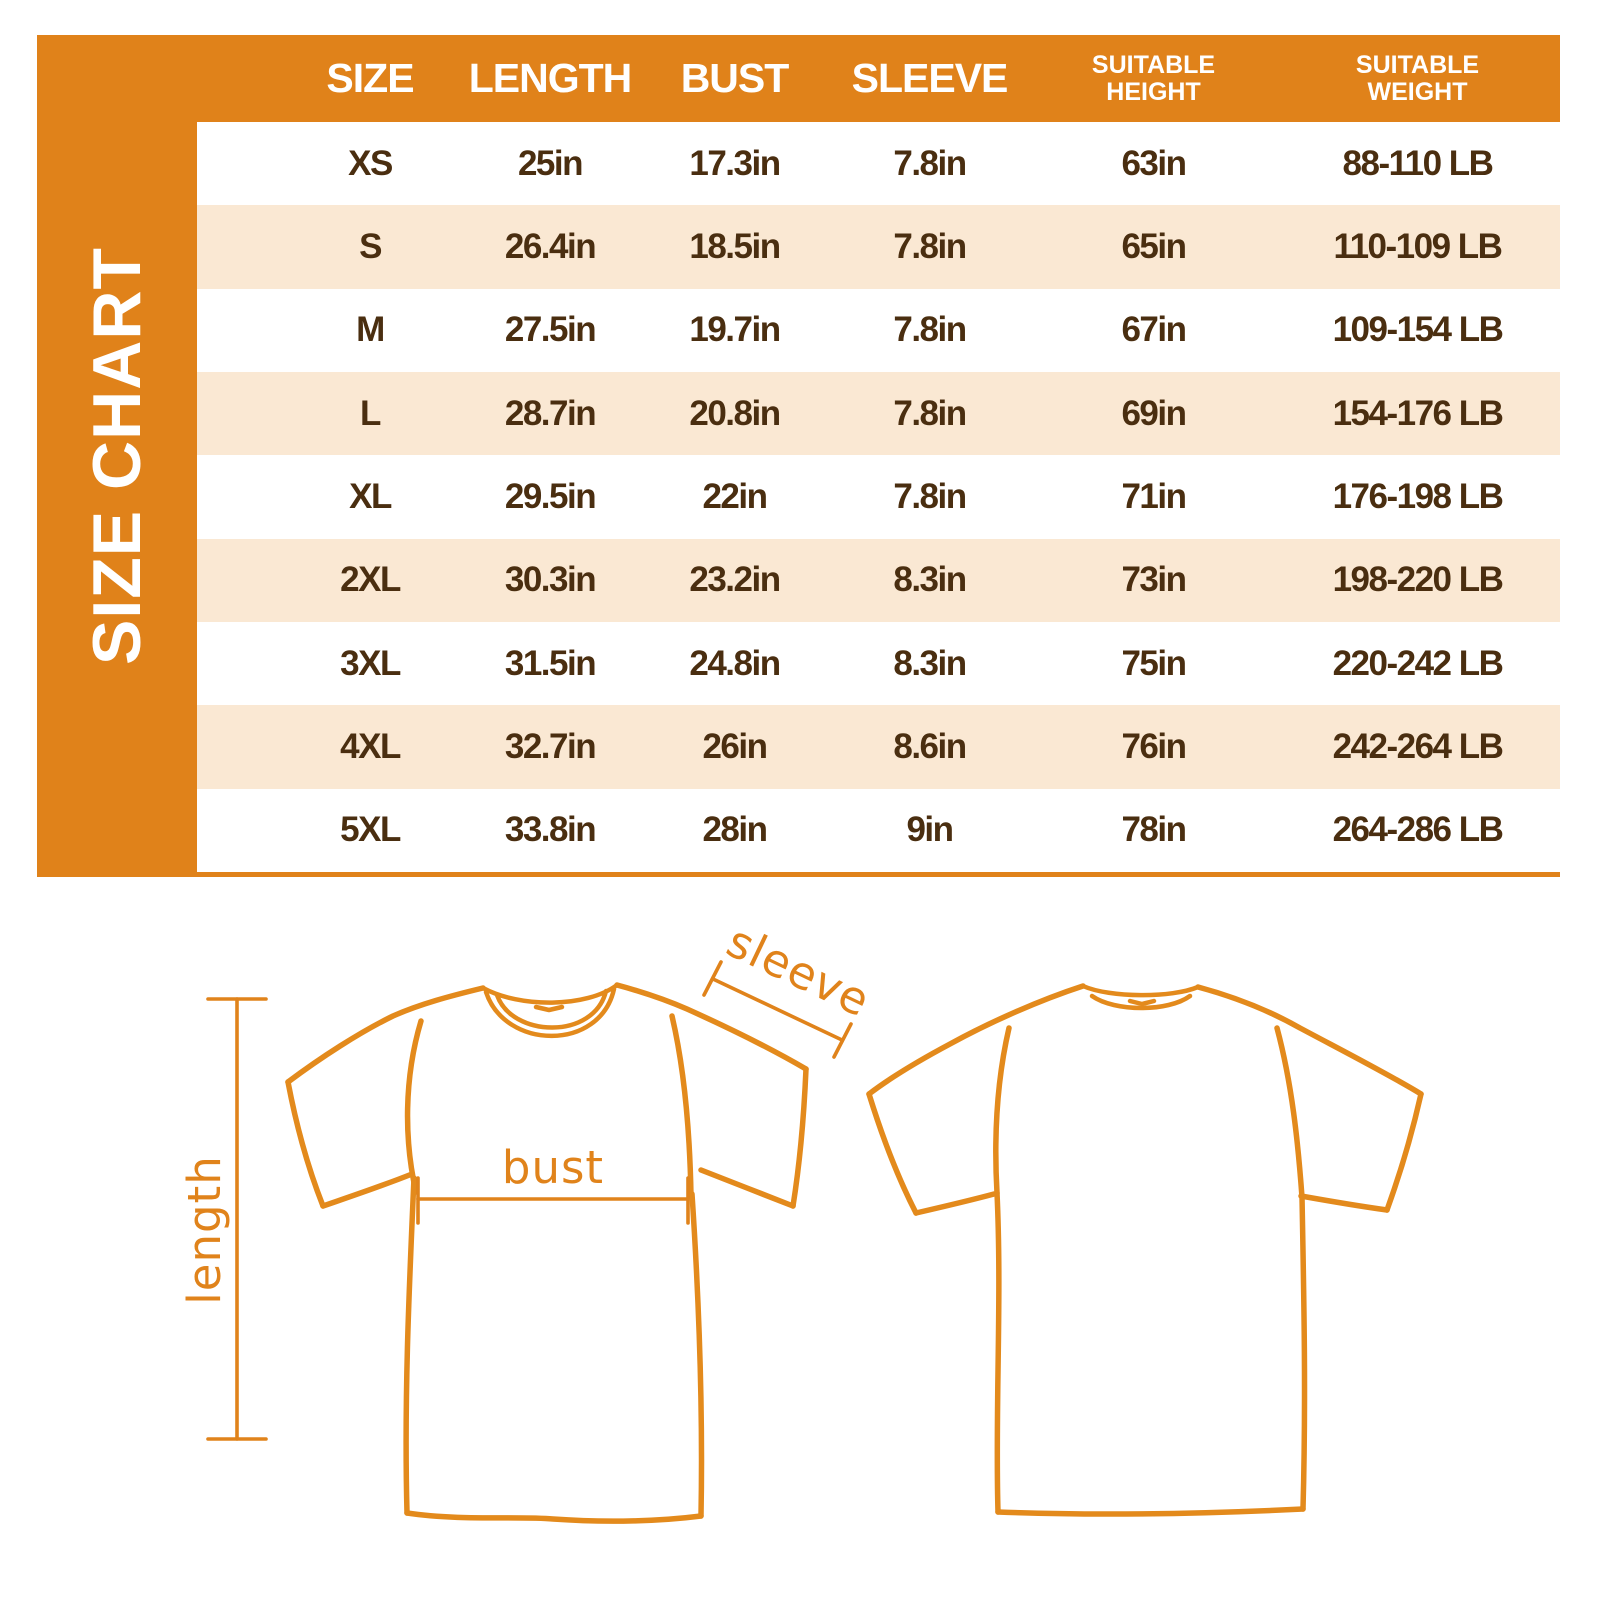 The height and width of the screenshot is (1600, 1600). Describe the element at coordinates (550, 746) in the screenshot. I see `cell-length: 32.7in` at that location.